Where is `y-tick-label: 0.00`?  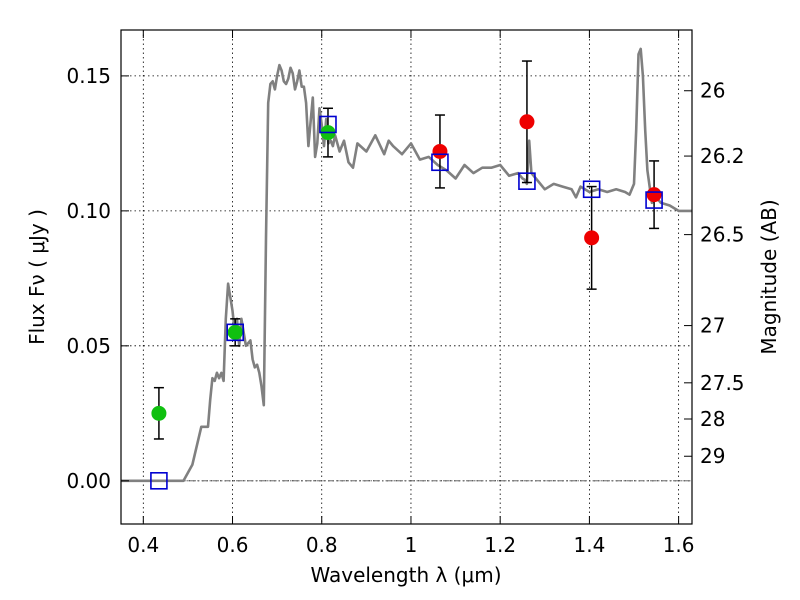
y-tick-label: 0.00 is located at coordinates (88, 481).